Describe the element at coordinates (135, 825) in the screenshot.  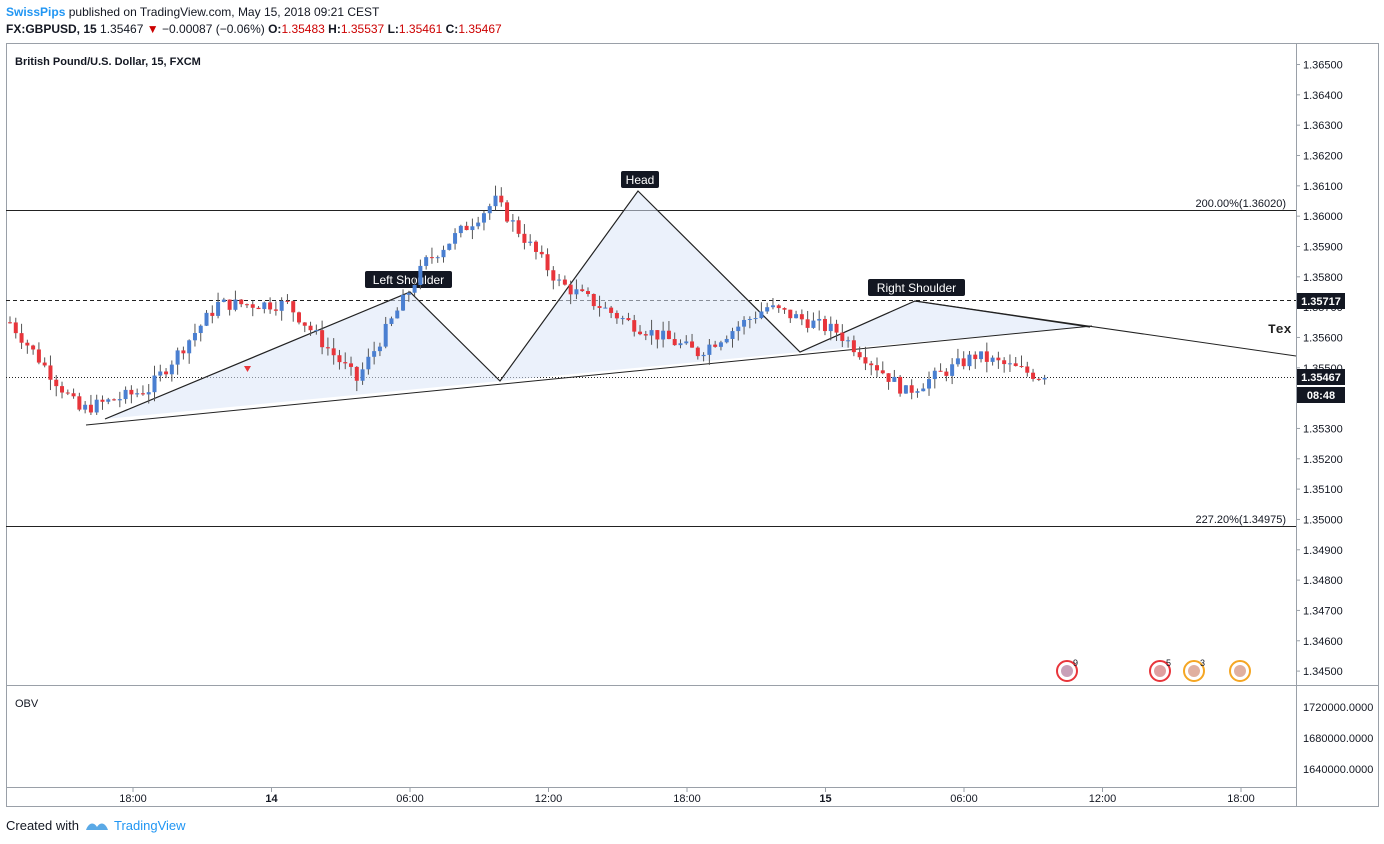
I see `tradingview-link: TradingView` at that location.